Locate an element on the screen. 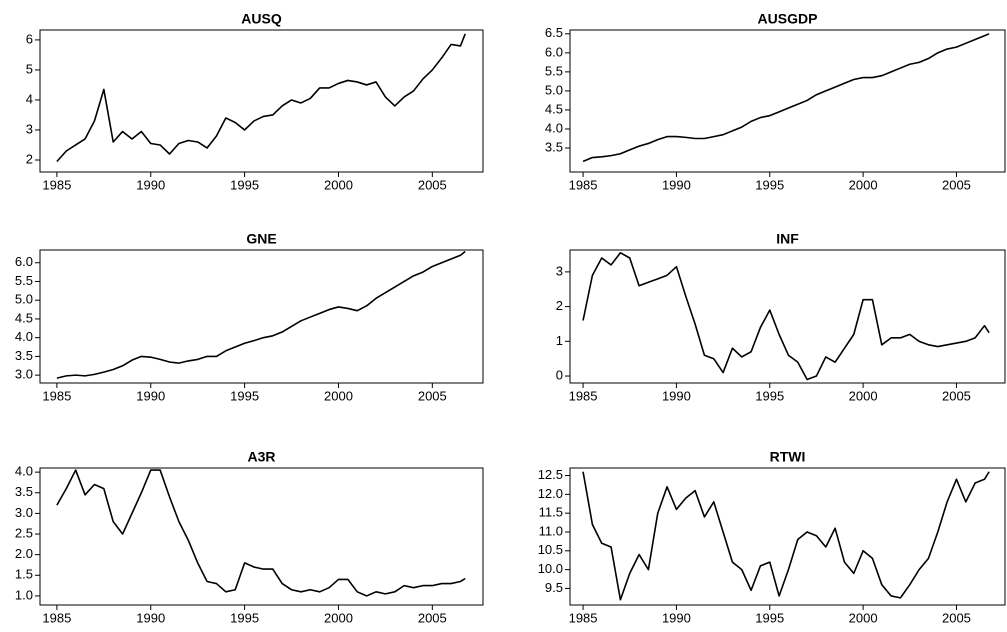  y-tick-label: 5 is located at coordinates (29, 68).